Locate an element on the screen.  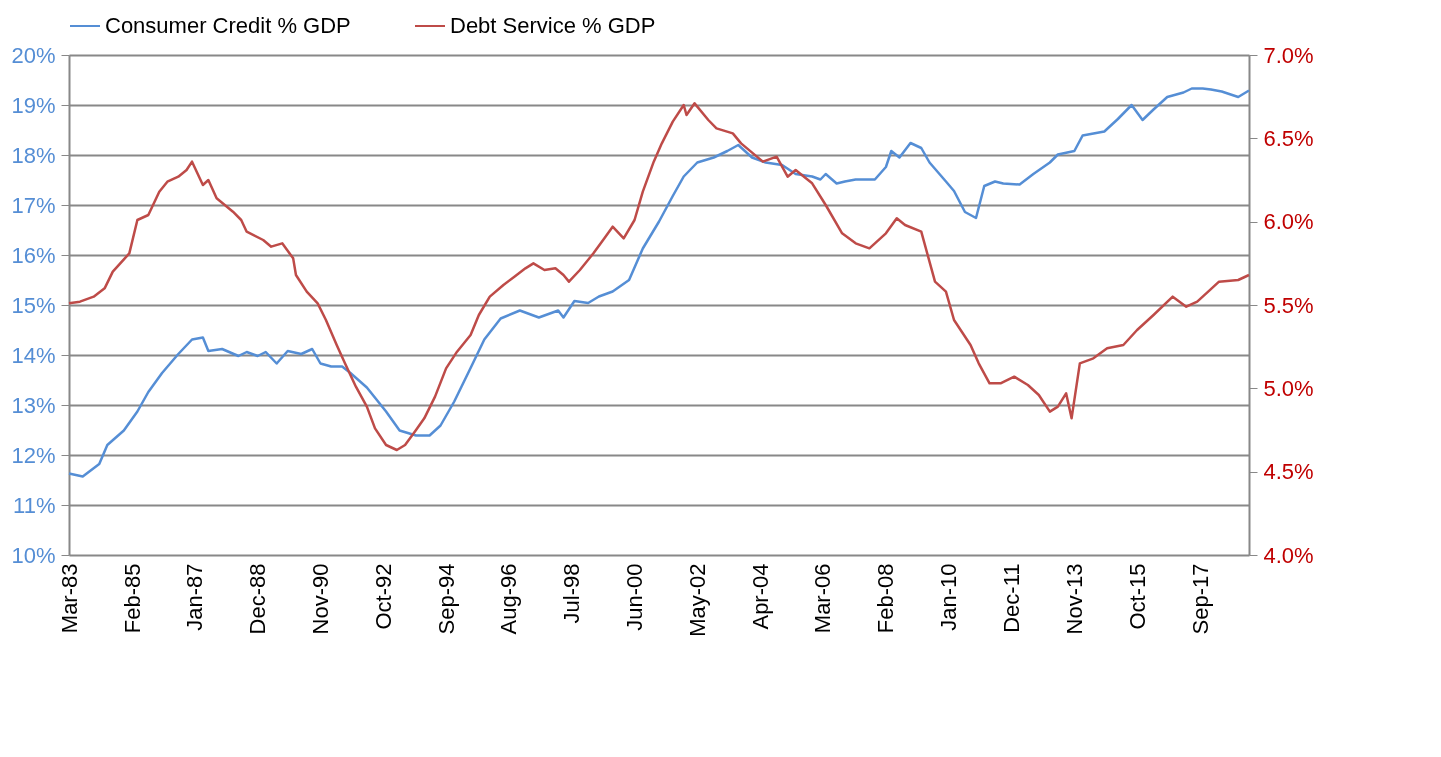
x-tick-label: Mar-06 is located at coordinates (823, 598).